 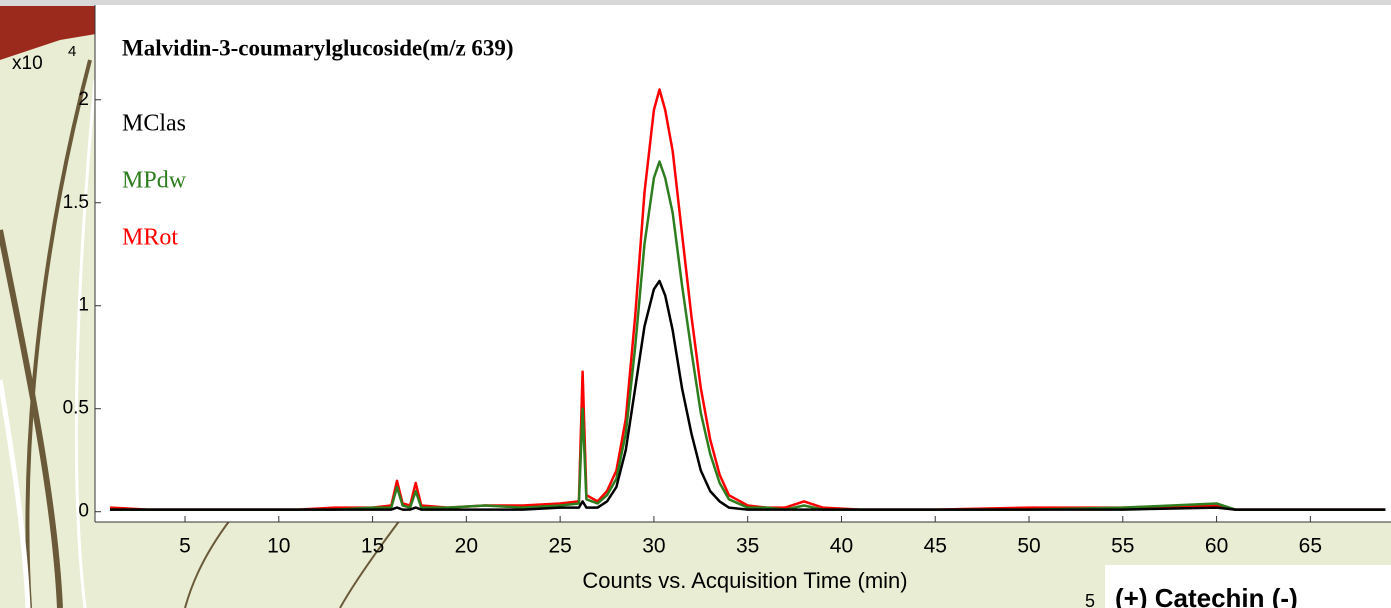 What do you see at coordinates (72, 51) in the screenshot?
I see `y-exponent: 4` at bounding box center [72, 51].